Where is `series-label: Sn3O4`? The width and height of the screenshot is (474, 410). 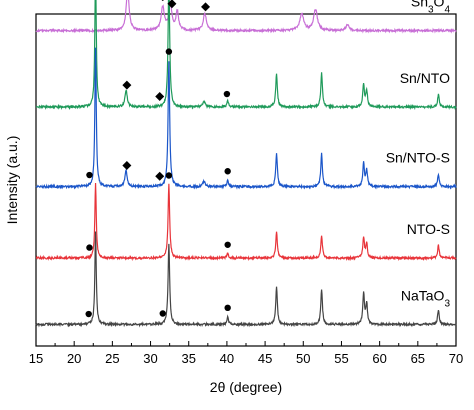
series-label: Sn3O4 is located at coordinates (431, 7).